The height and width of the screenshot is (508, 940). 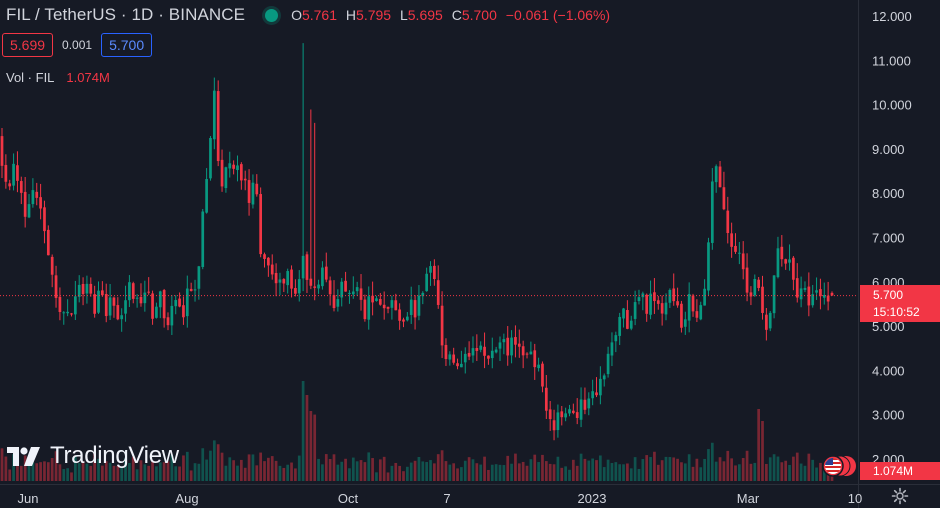 I want to click on y-tick-label: 8.000, so click(x=888, y=193).